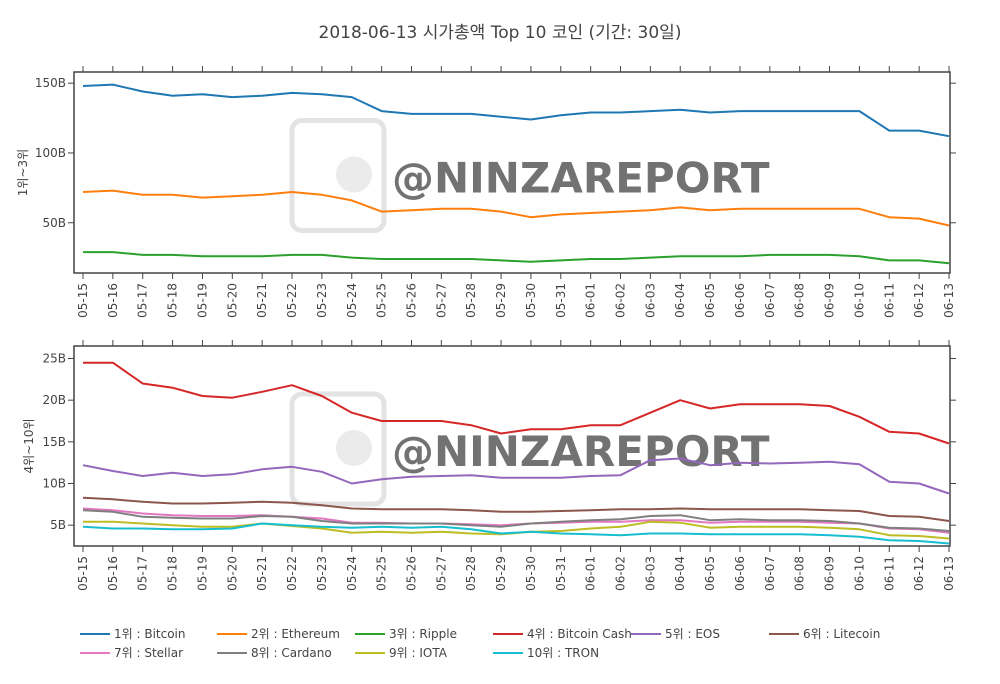 This screenshot has width=1000, height=684. What do you see at coordinates (50, 153) in the screenshot?
I see `y-tick-label: 100B` at bounding box center [50, 153].